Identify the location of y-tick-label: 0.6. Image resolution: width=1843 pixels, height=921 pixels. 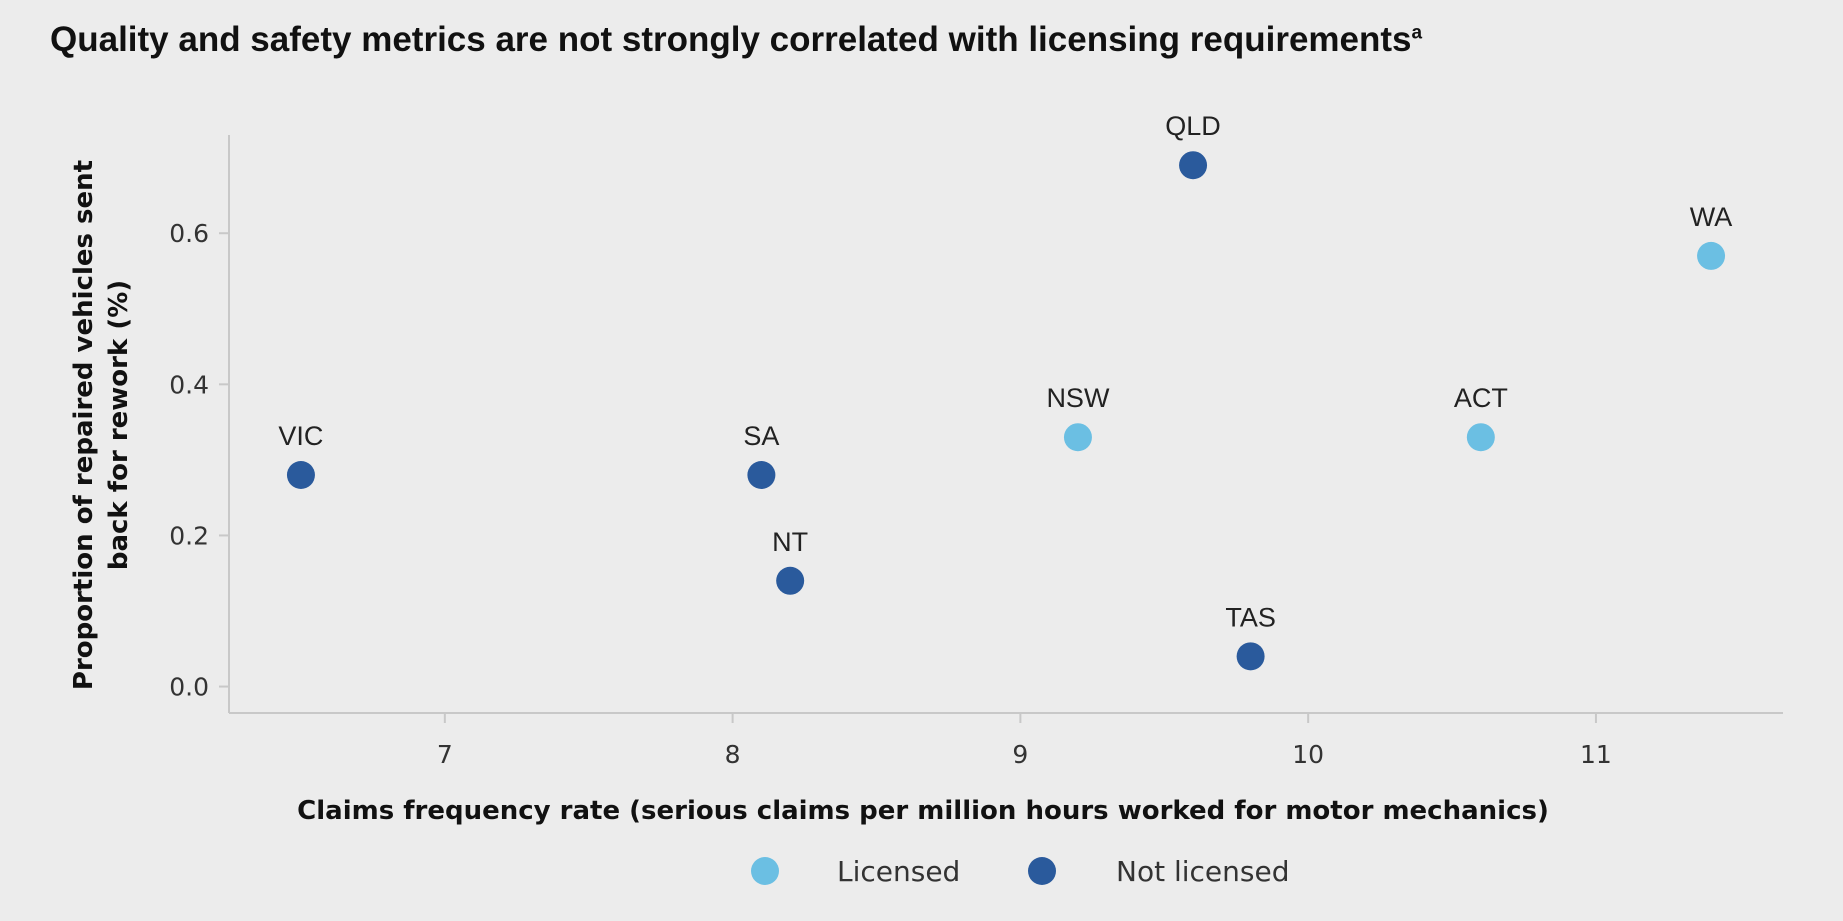
(189, 233).